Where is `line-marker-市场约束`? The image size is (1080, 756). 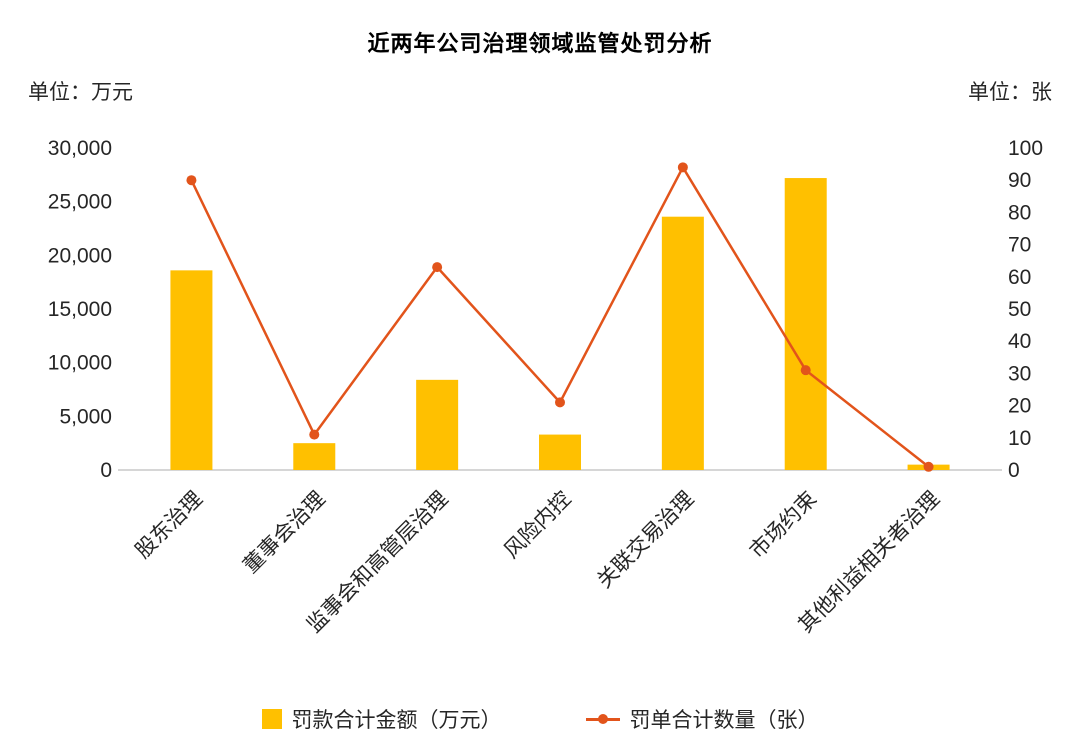 line-marker-市场约束 is located at coordinates (805, 370).